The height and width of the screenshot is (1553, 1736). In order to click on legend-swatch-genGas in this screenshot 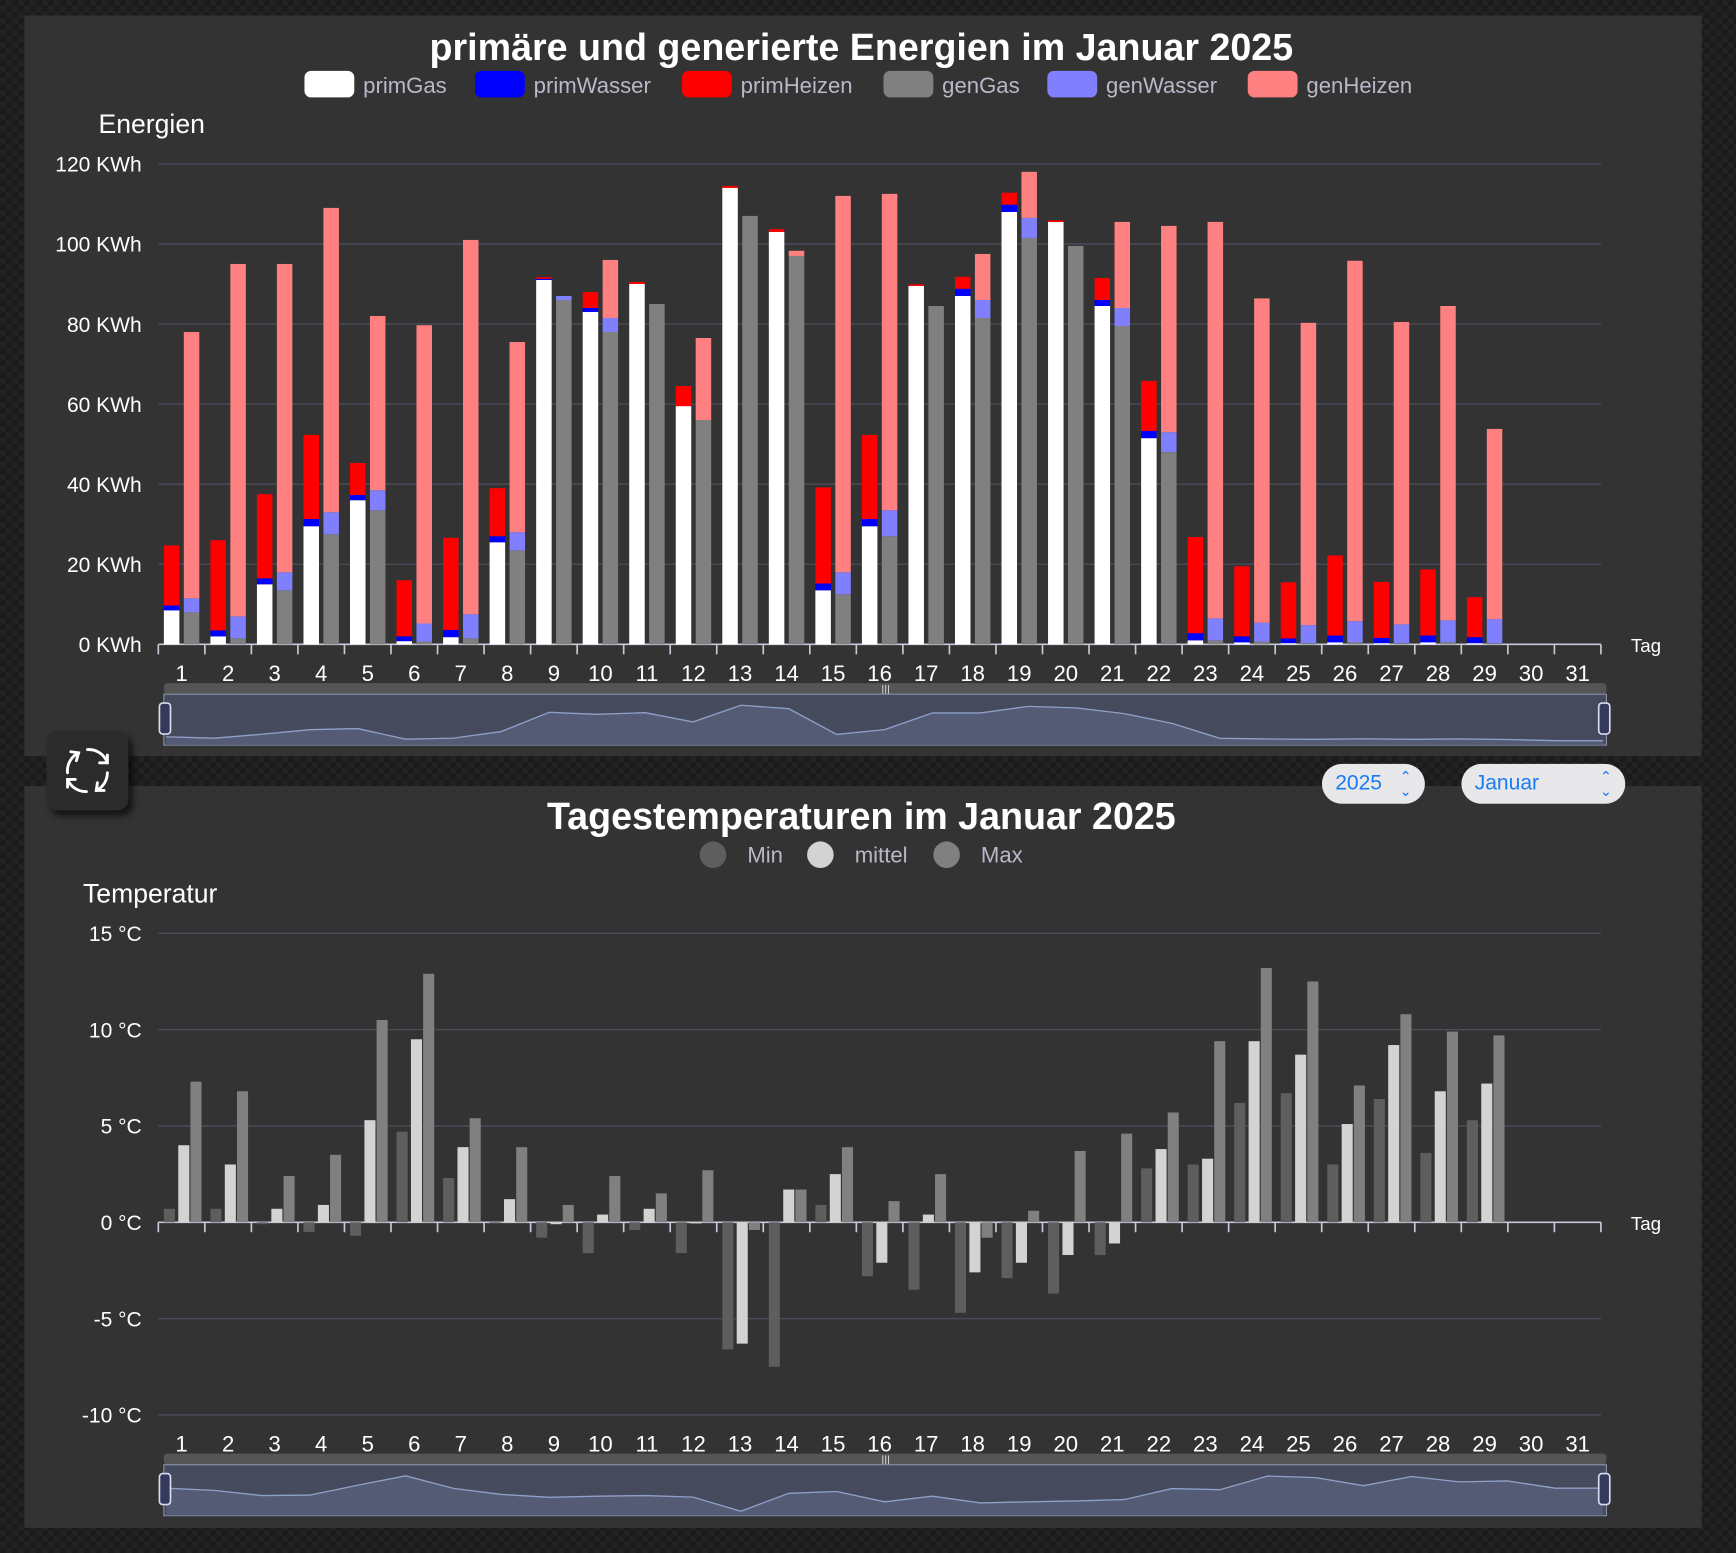, I will do `click(908, 84)`.